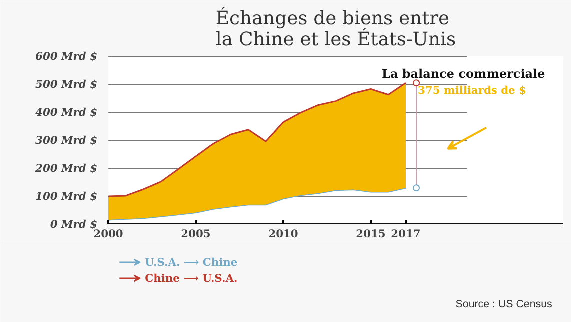 This screenshot has height=322, width=571. What do you see at coordinates (67, 56) in the screenshot?
I see `y-tick-label: 600 Mrd $` at bounding box center [67, 56].